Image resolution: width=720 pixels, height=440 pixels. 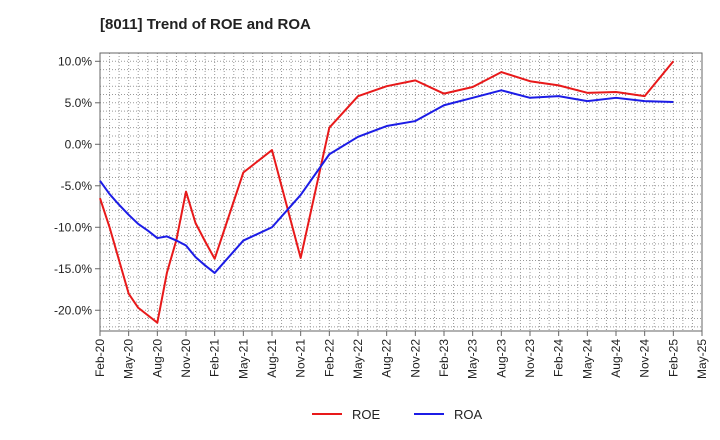 I want to click on x-tick-label: Aug-24, so click(x=616, y=358).